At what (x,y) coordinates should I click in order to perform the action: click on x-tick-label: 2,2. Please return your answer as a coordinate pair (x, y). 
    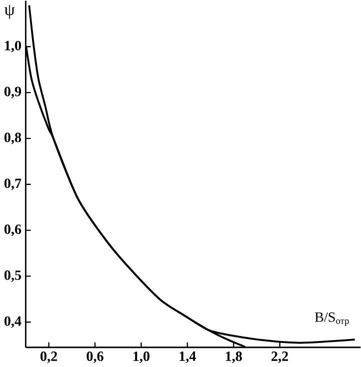
    Looking at the image, I should click on (279, 358).